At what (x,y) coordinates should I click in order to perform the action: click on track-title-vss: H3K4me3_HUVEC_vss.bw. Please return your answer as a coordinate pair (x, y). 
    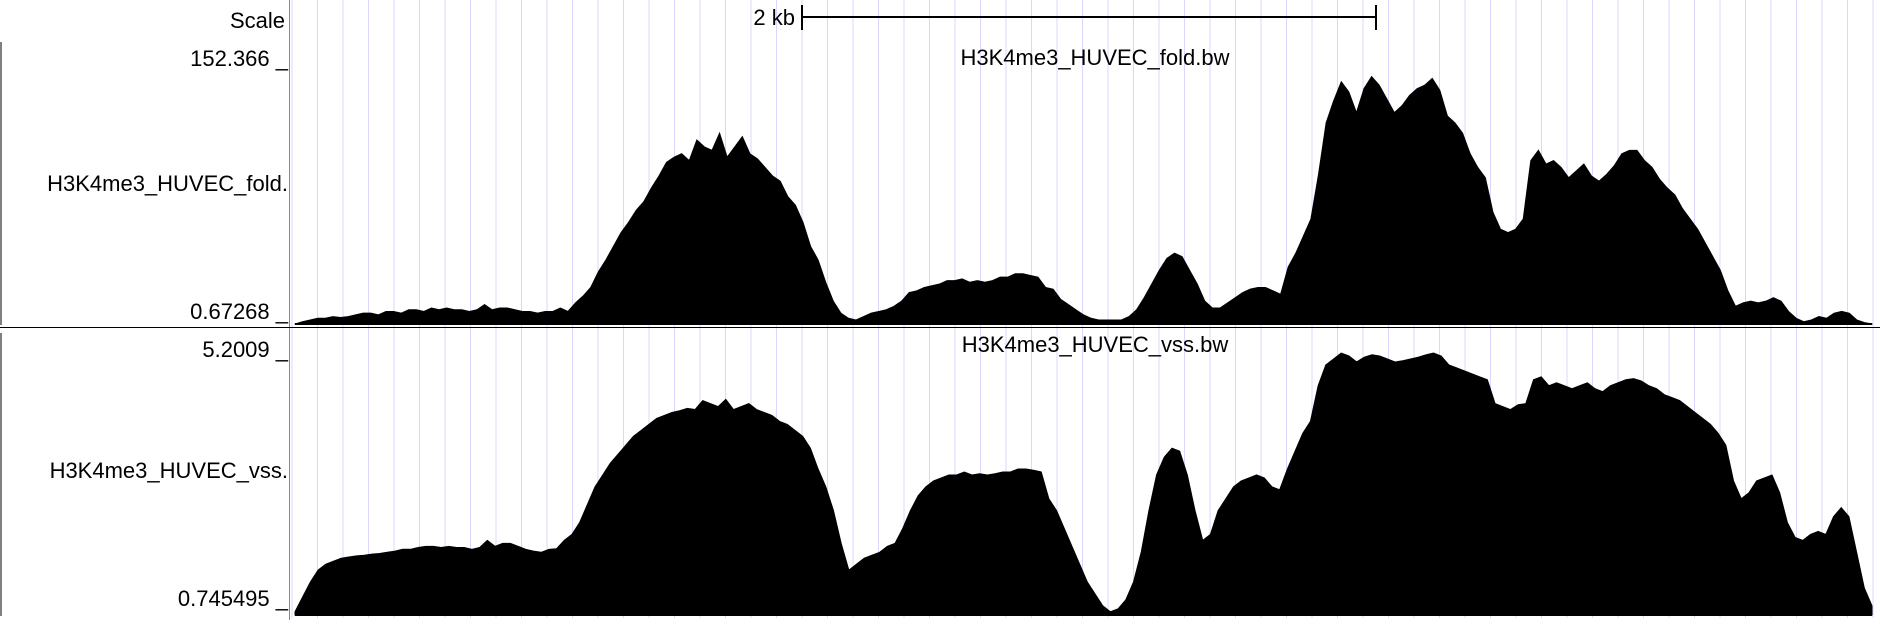
    Looking at the image, I should click on (1095, 344).